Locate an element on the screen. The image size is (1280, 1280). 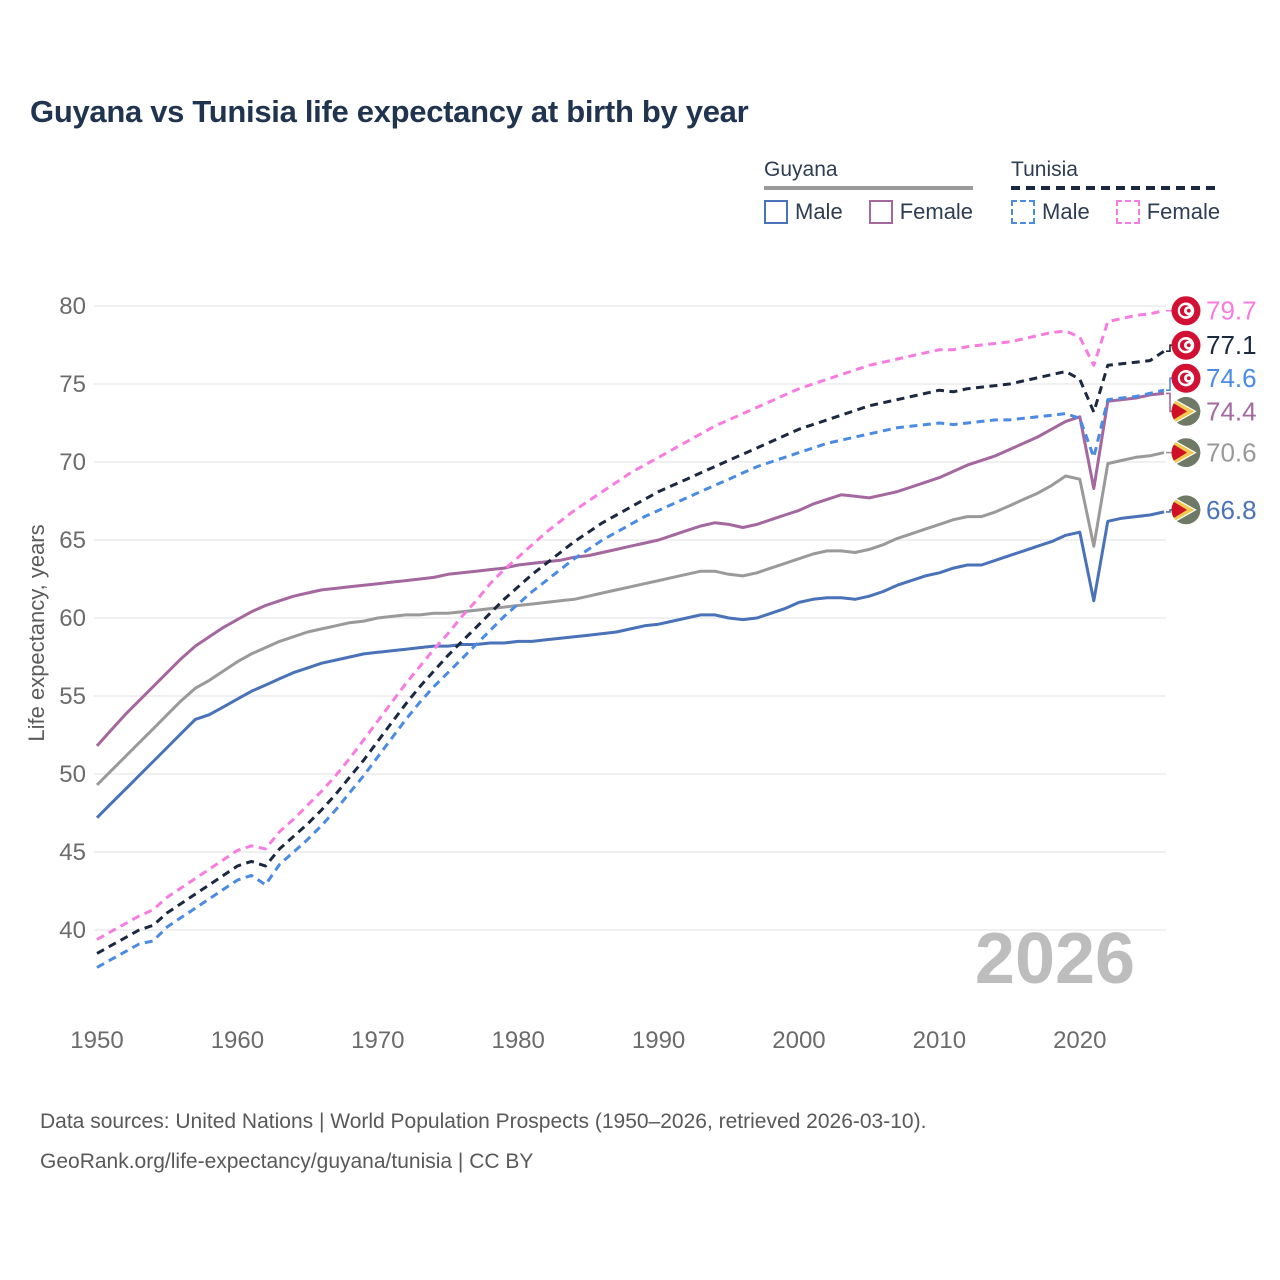
end-value-label-guyana-male: 66.8 is located at coordinates (1231, 510).